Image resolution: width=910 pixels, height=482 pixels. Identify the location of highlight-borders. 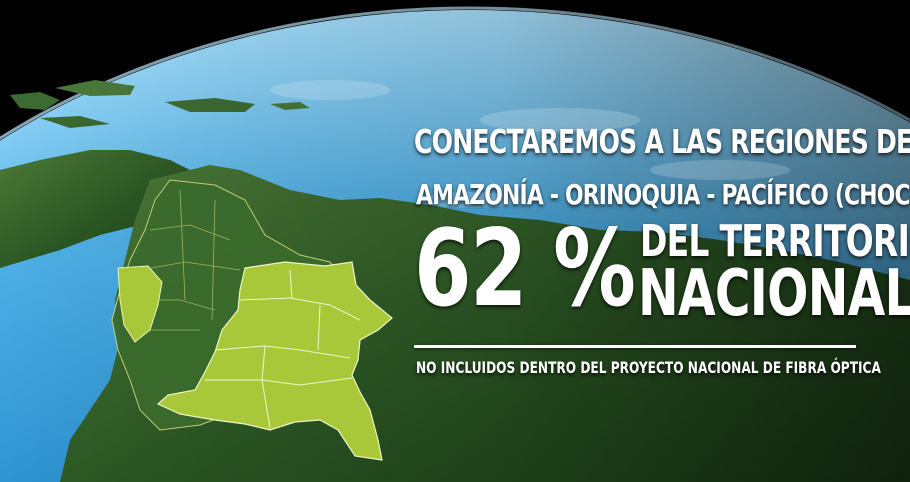
(283, 349).